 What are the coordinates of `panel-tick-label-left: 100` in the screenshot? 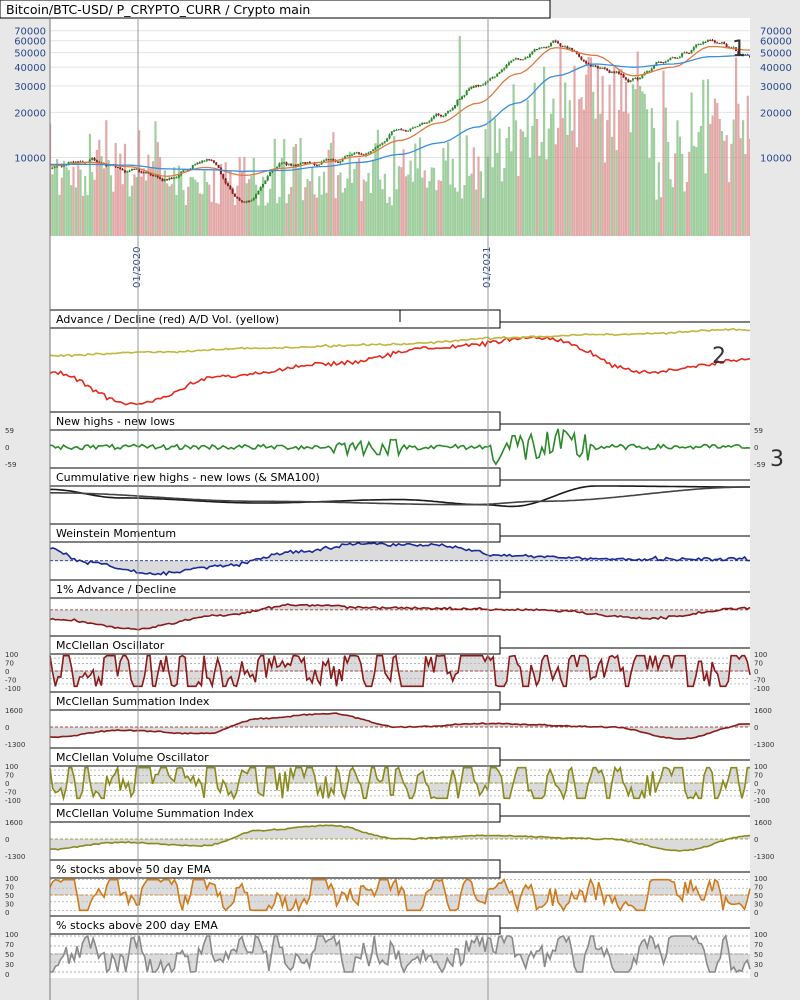 It's located at (11, 879).